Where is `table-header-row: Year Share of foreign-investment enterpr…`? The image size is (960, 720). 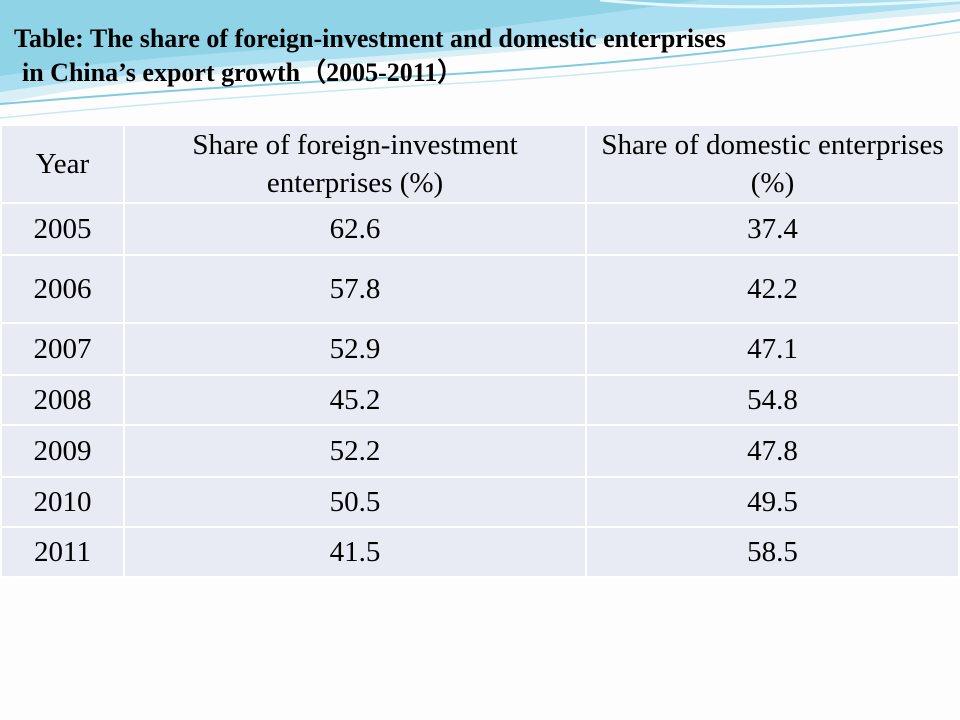
table-header-row: Year Share of foreign-investment enterpr… is located at coordinates (480, 165).